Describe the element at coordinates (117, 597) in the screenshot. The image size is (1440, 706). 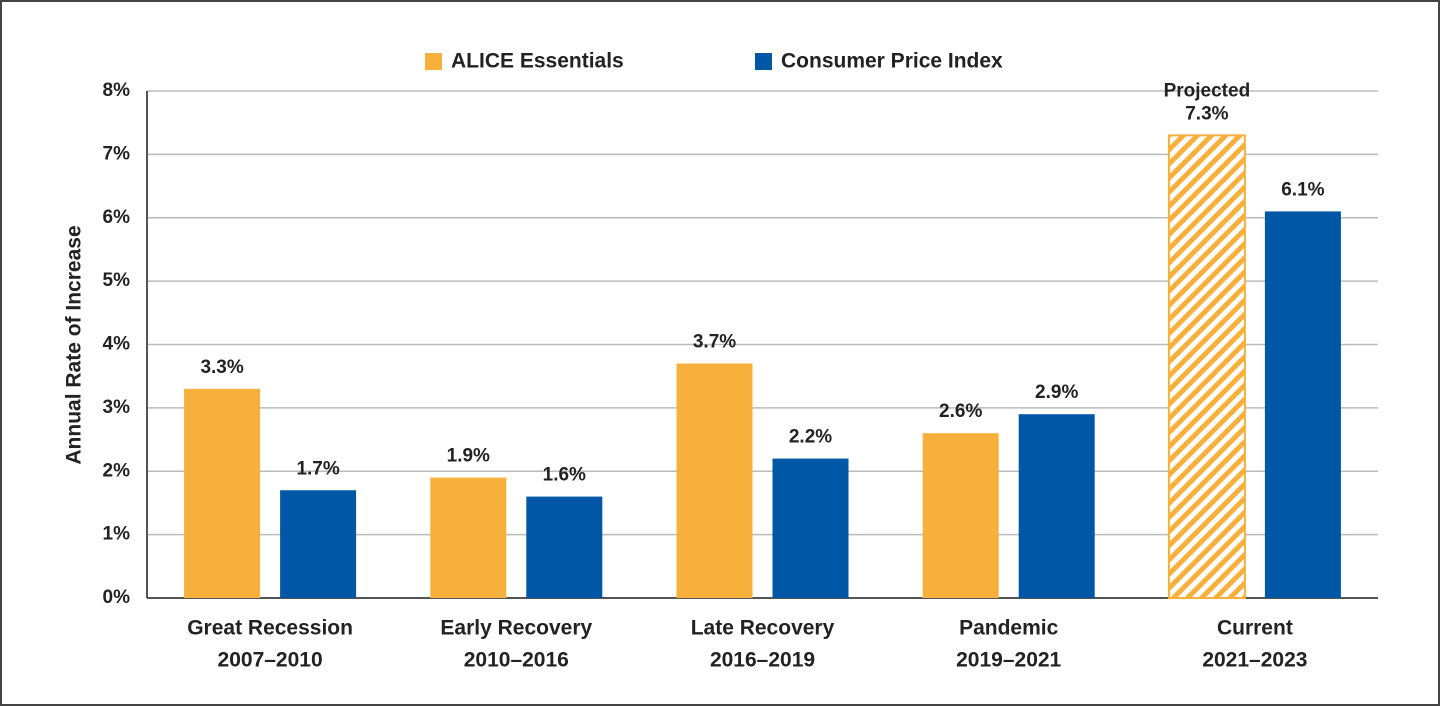
I see `y-tick-label: 0%` at that location.